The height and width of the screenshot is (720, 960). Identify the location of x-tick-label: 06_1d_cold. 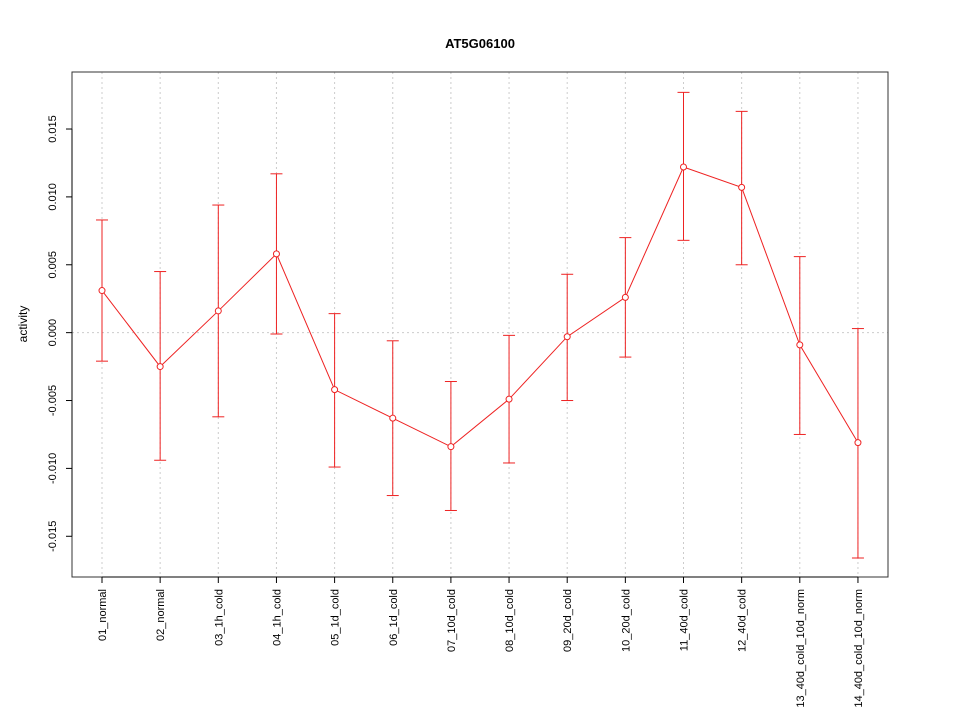
(394, 617).